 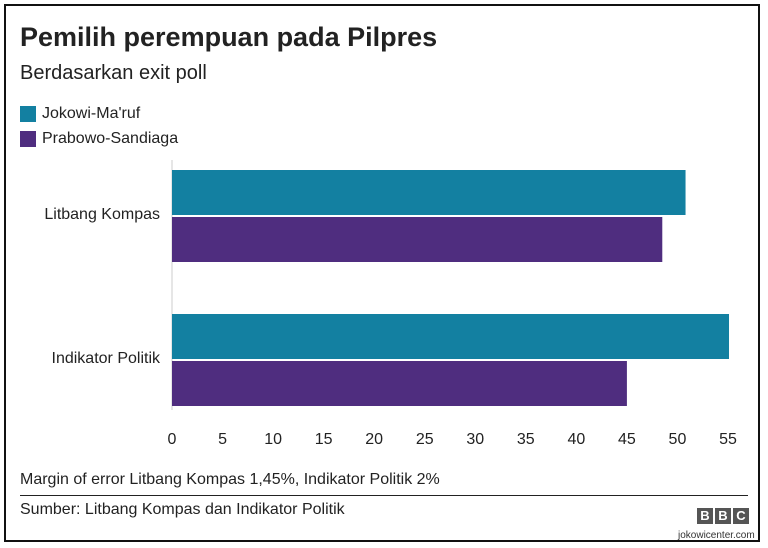 I want to click on legend-item-jokowi: Jokowi-Ma'ruf, so click(x=99, y=114).